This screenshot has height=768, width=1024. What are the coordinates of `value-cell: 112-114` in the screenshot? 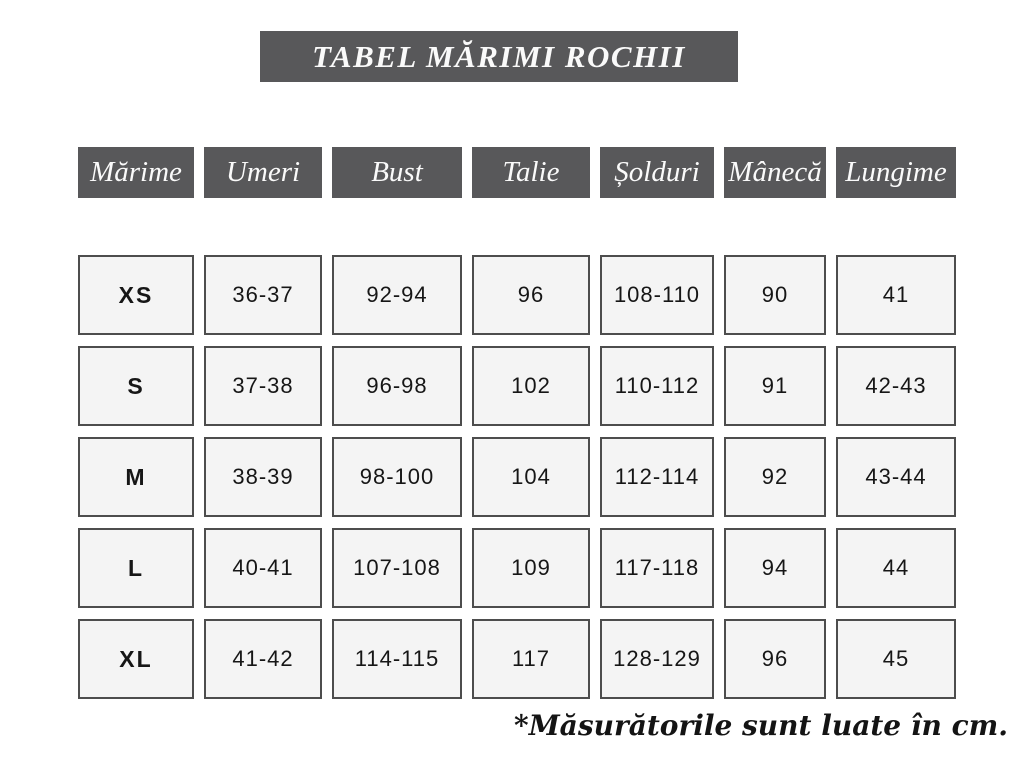 It's located at (657, 477).